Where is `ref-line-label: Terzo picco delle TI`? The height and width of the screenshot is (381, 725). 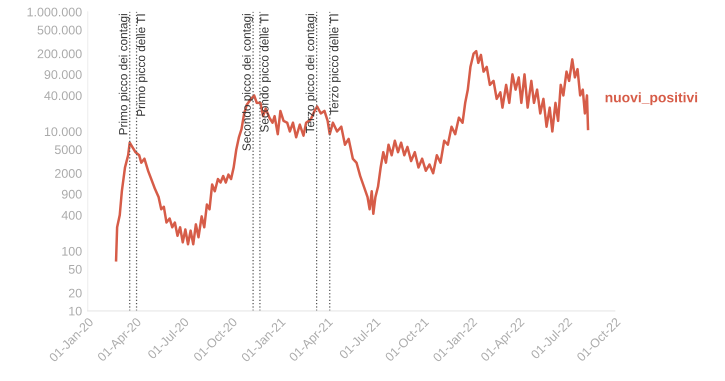 ref-line-label: Terzo picco delle TI is located at coordinates (335, 64).